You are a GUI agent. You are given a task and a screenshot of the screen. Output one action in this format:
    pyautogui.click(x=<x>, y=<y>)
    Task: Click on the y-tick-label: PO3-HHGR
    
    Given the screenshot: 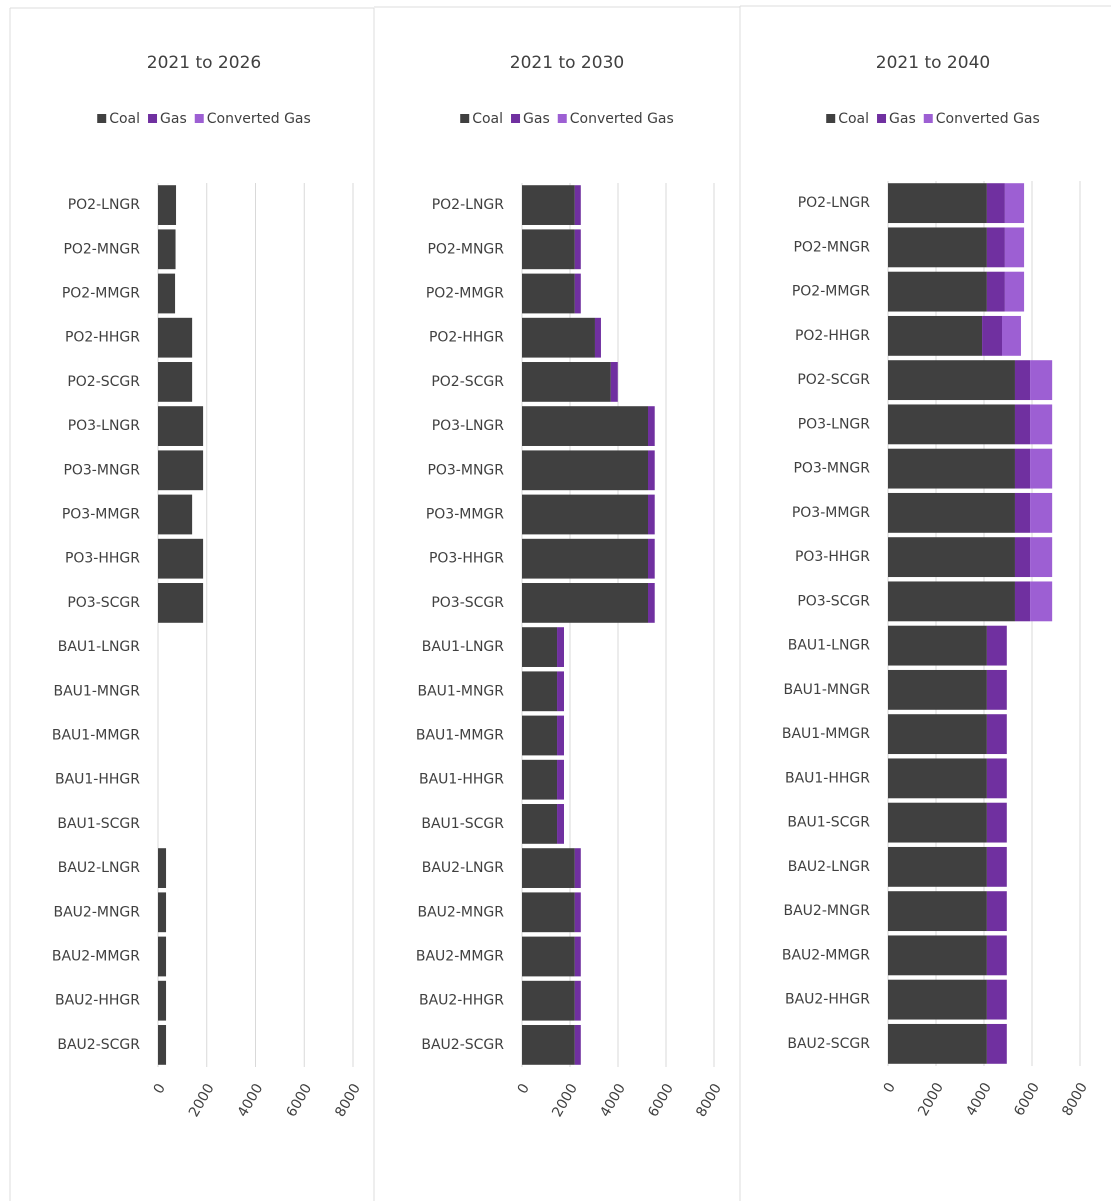 What is the action you would take?
    pyautogui.click(x=832, y=557)
    